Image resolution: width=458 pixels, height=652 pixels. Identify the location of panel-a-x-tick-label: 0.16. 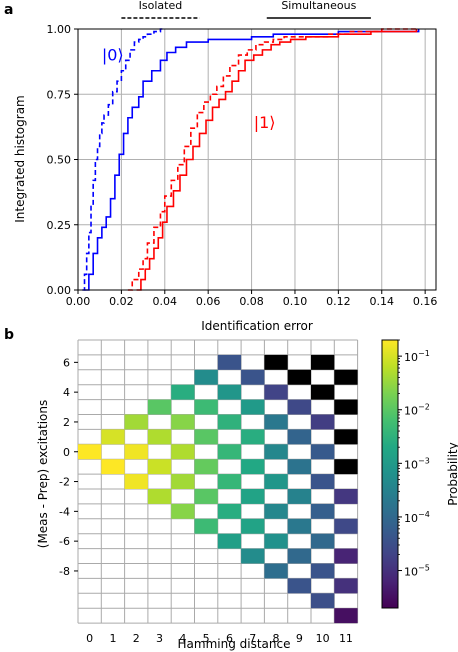
(425, 301).